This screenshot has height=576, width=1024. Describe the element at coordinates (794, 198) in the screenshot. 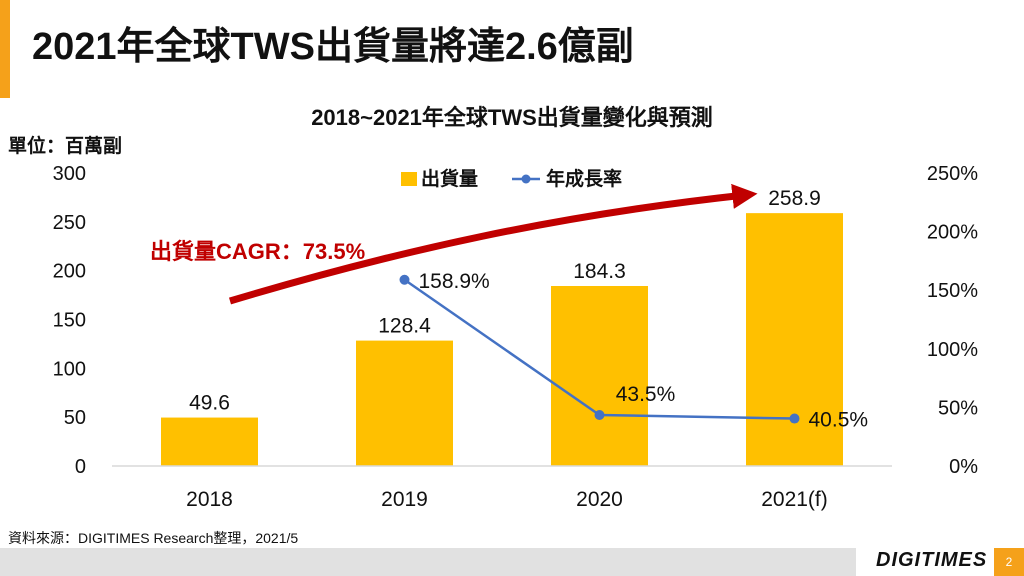

I see `bar-value-label: 258.9` at that location.